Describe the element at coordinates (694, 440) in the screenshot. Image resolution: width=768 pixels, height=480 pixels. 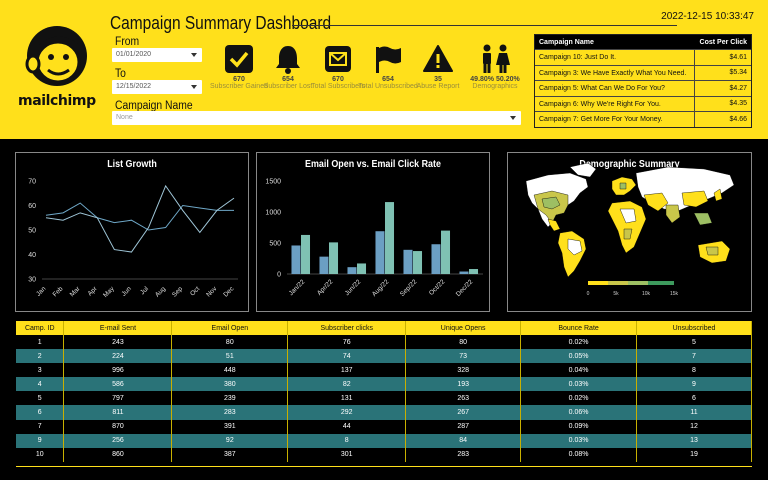
I see `table-cell: 13` at that location.